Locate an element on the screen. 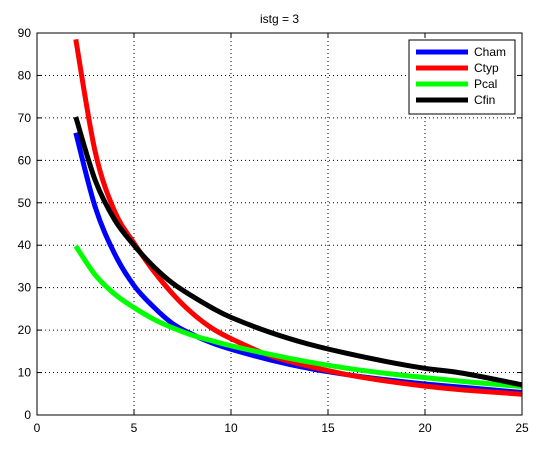  chart-title: istg = 3 is located at coordinates (279, 19).